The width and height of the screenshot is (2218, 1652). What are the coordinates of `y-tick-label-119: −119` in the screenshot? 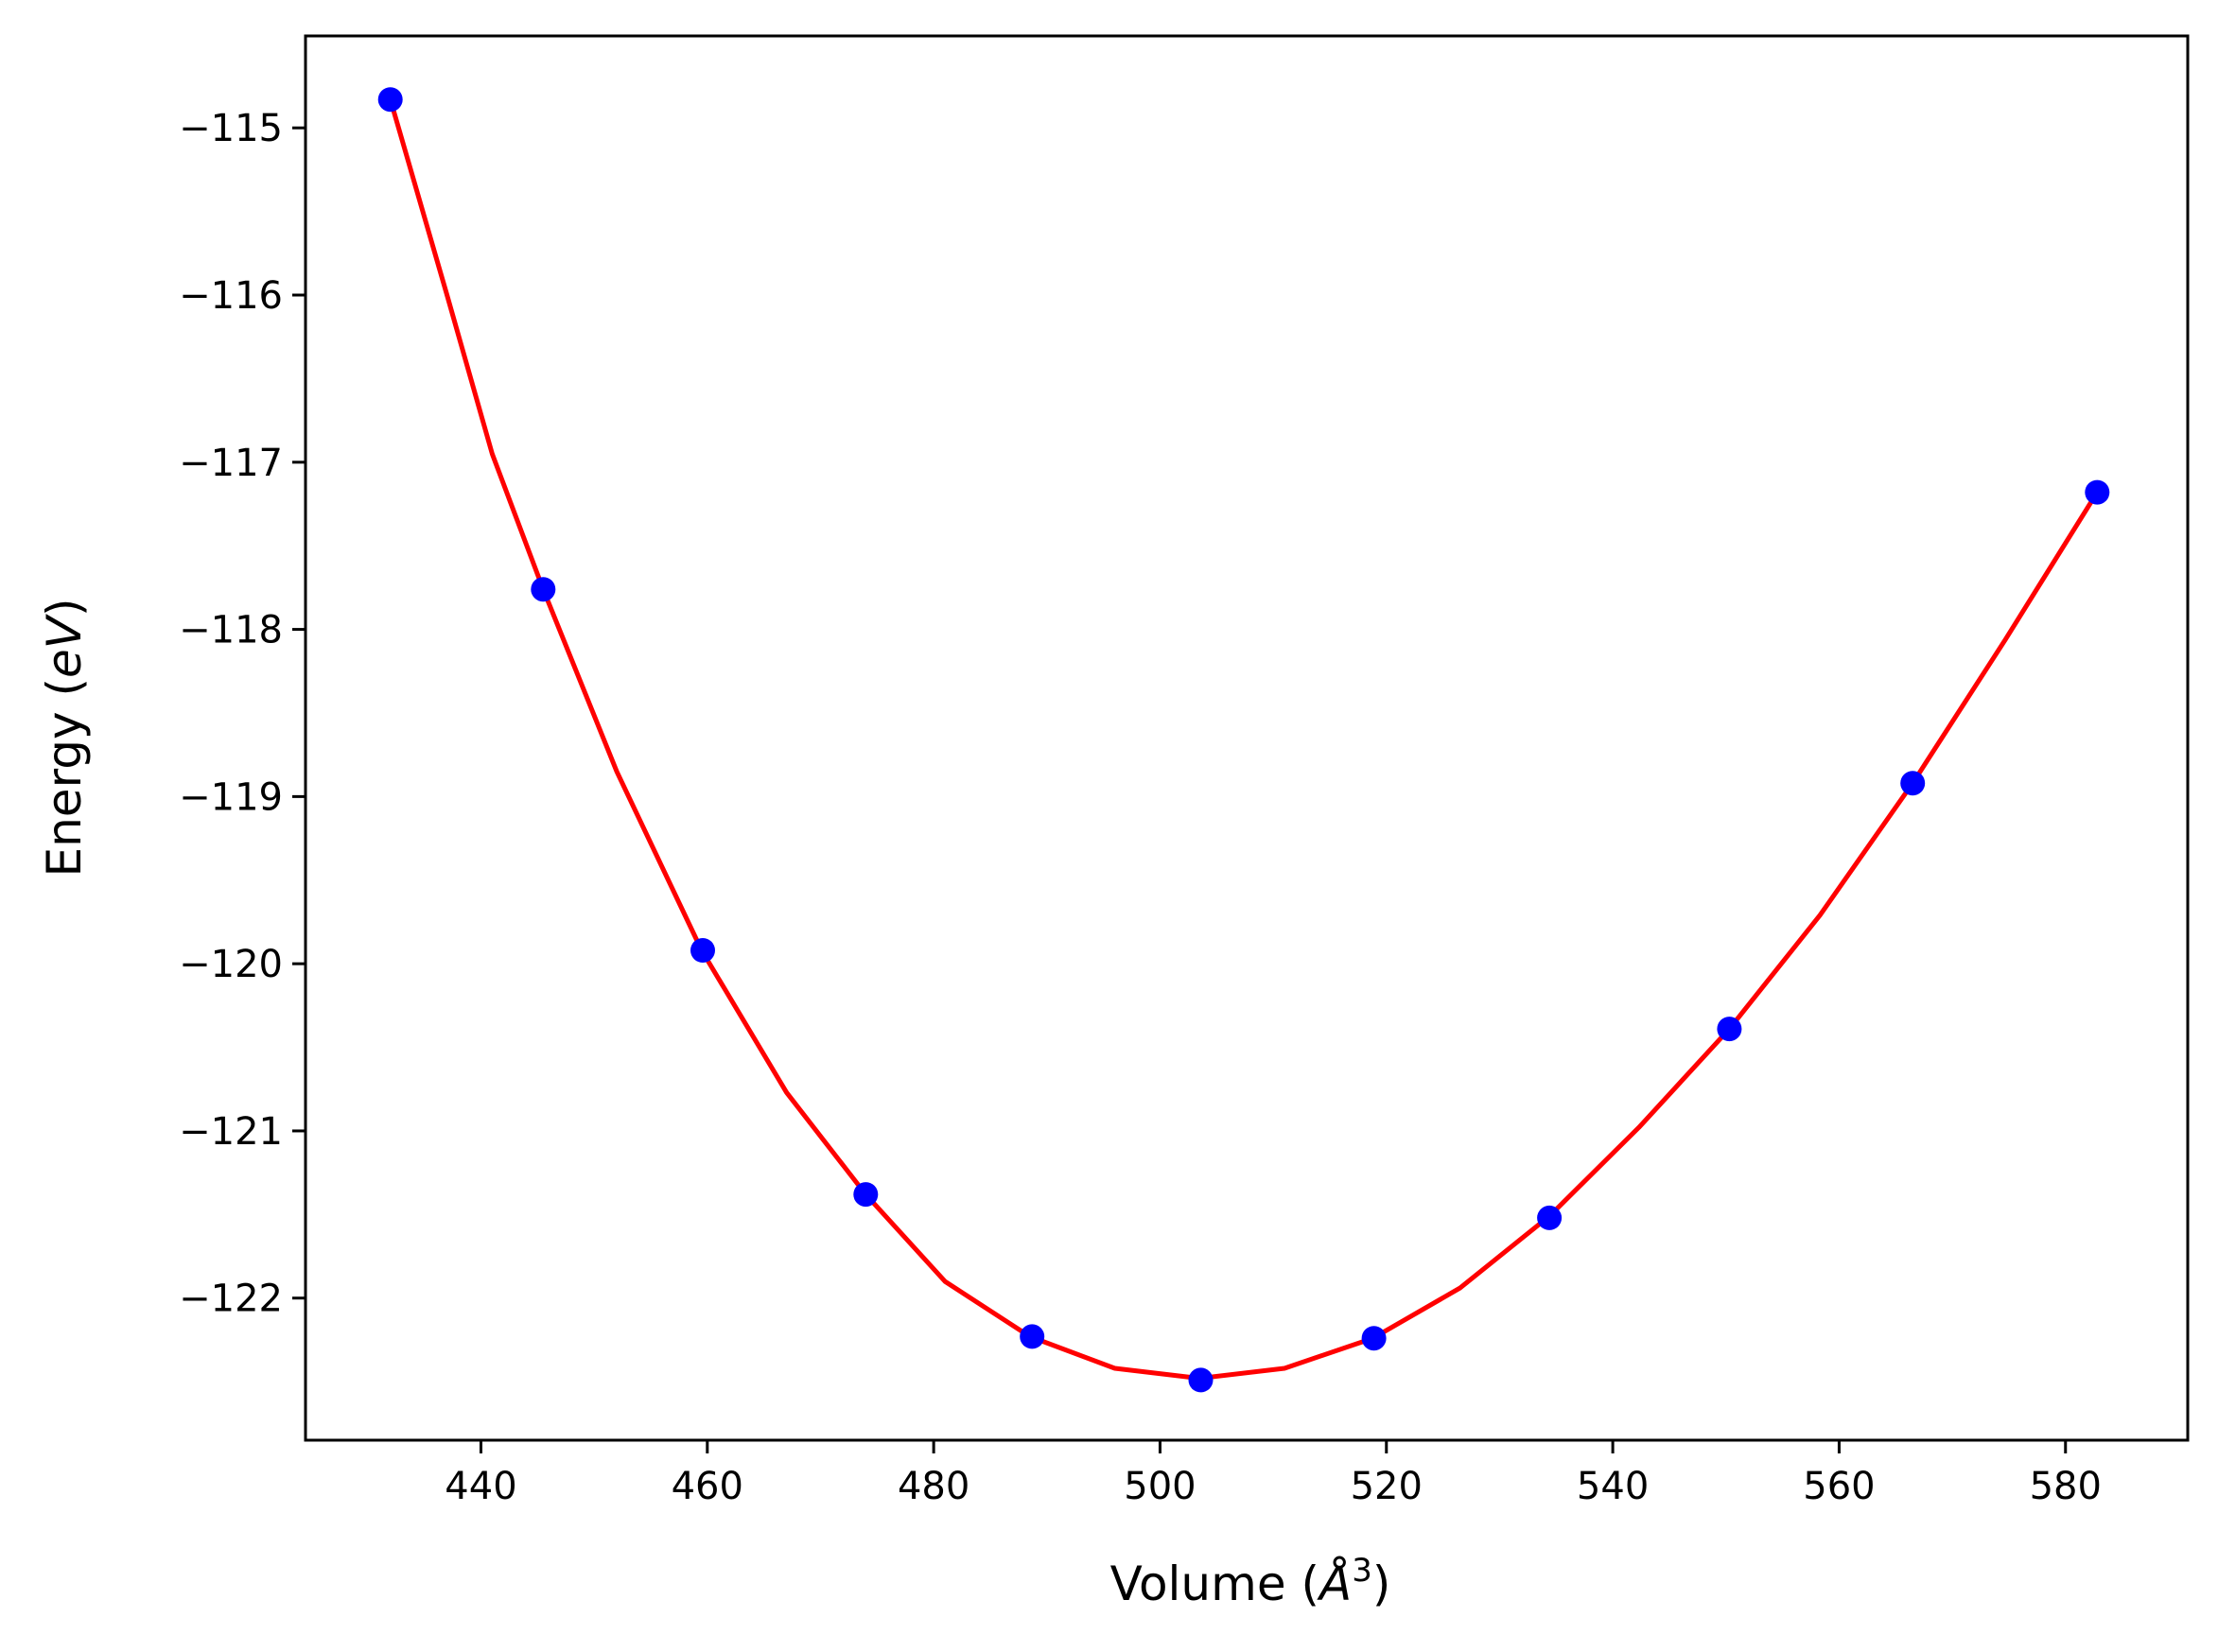 It's located at (231, 797).